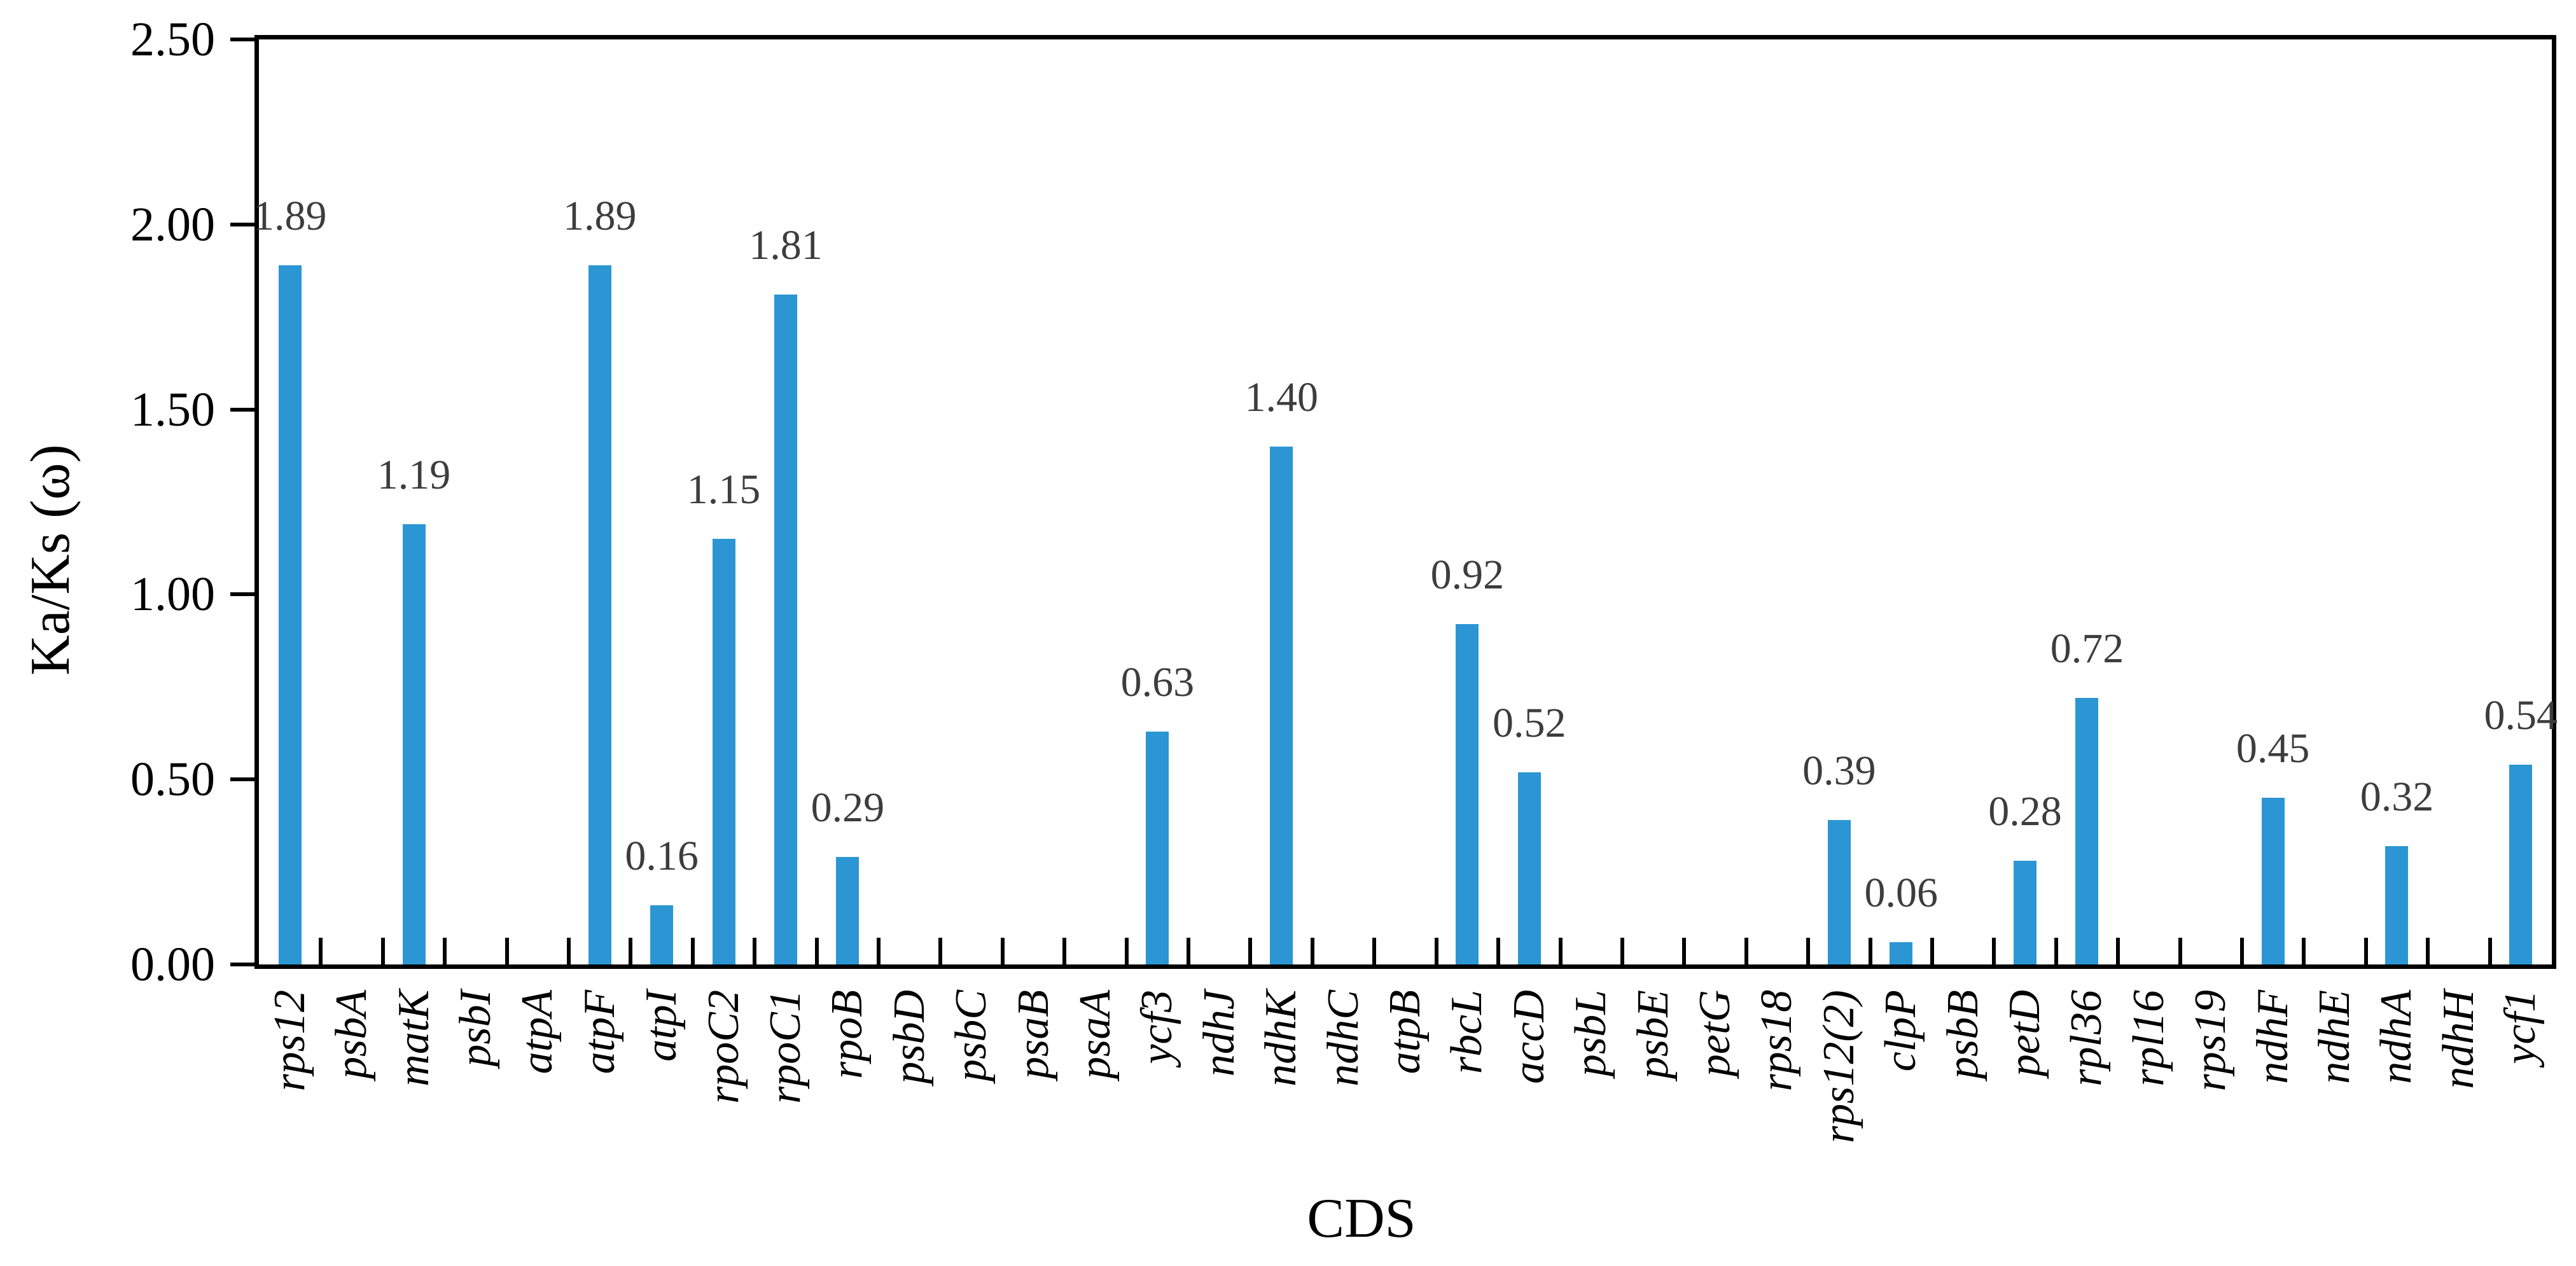 This screenshot has width=2576, height=1266. I want to click on x-axis-tick-label: psbC, so click(972, 1036).